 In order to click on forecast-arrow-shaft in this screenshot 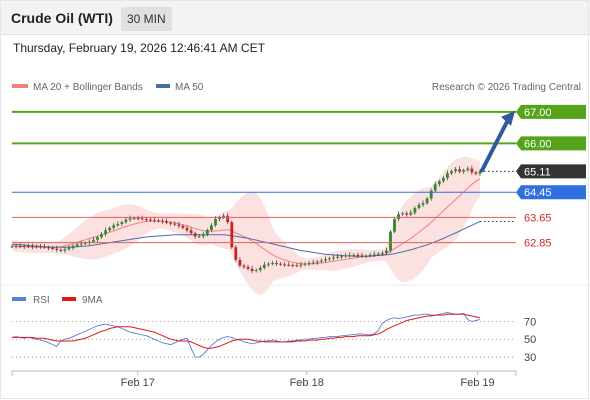, I will do `click(495, 144)`.